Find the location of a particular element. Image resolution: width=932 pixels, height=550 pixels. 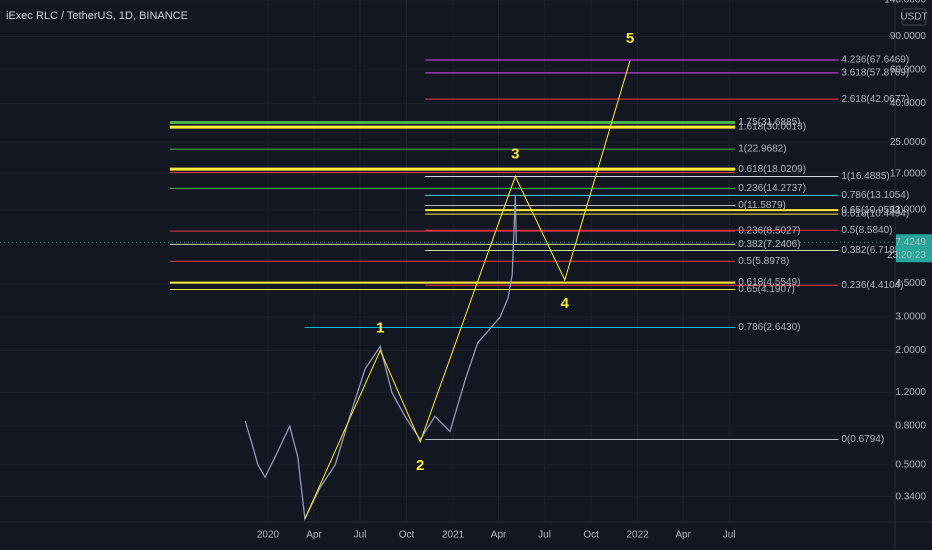

y-tick-label: 4.5000 is located at coordinates (910, 283).